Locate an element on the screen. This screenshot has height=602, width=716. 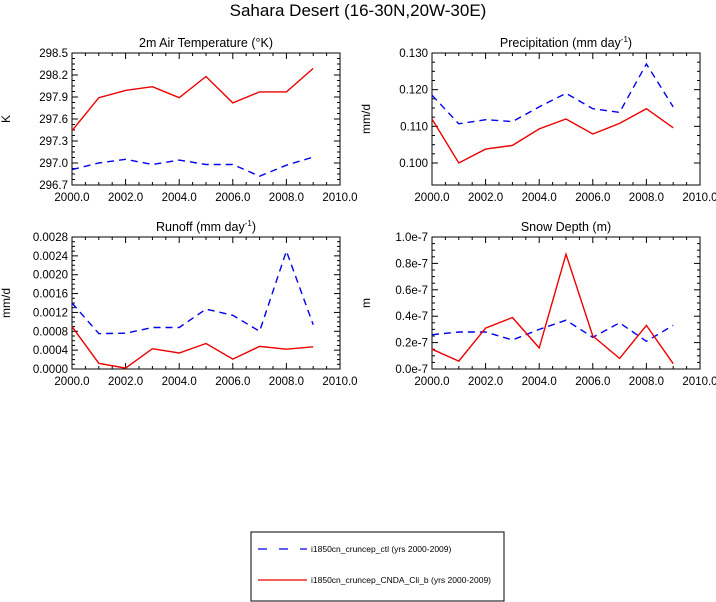
y-tick-label: 0.100 is located at coordinates (413, 164).